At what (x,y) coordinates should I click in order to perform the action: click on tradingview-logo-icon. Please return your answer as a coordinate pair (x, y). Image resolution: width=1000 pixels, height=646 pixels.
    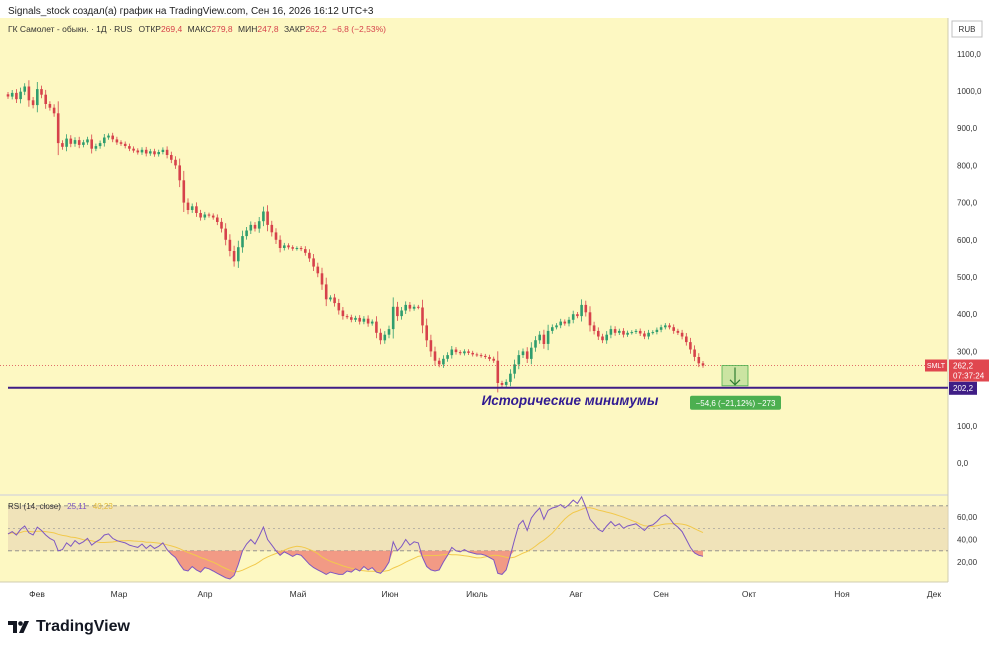
    Looking at the image, I should click on (18, 627).